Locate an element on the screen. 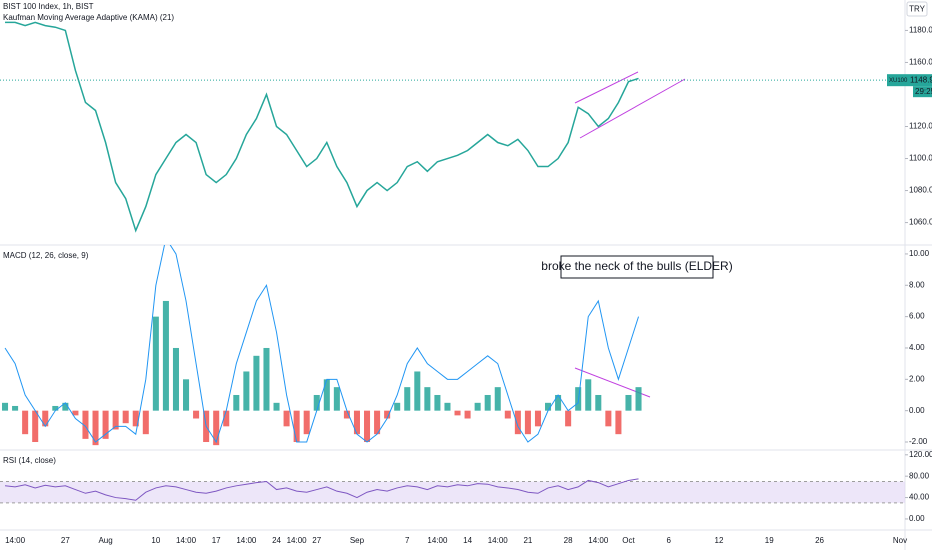 This screenshot has width=932, height=550. annotation: broke the neck of the bulls (ELDER) is located at coordinates (636, 266).